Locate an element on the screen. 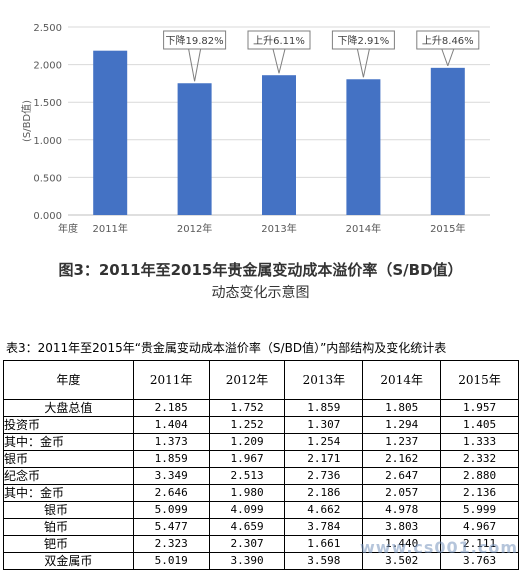 The image size is (521, 575). table-cell: 5.477 is located at coordinates (171, 527).